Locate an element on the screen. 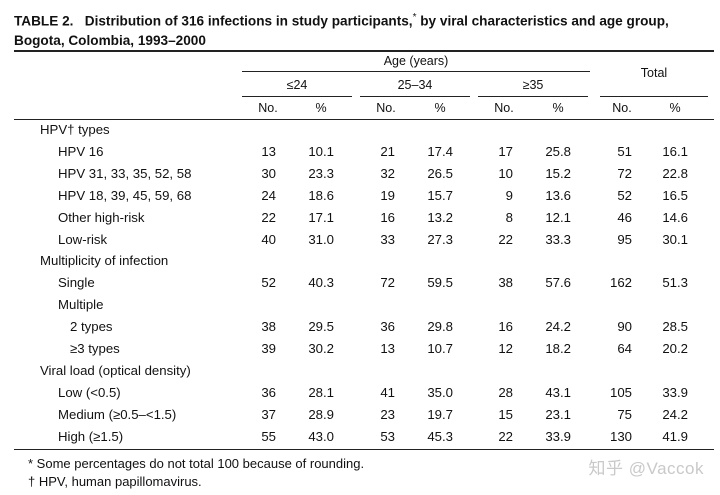 This screenshot has width=720, height=495. cell-percent: 28.5 is located at coordinates (675, 327).